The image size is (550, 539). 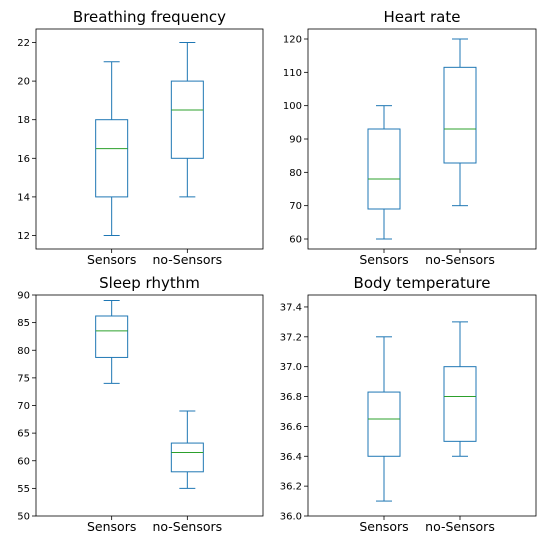 What do you see at coordinates (422, 283) in the screenshot?
I see `chart-title: Body temperature` at bounding box center [422, 283].